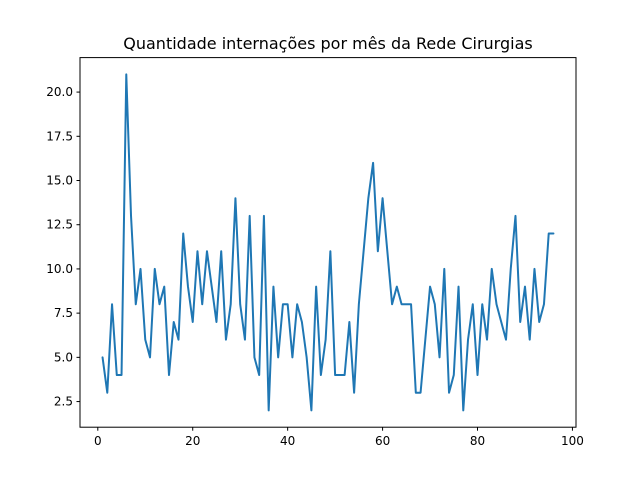 The width and height of the screenshot is (640, 480). I want to click on y-tick-label: 10.0, so click(59, 269).